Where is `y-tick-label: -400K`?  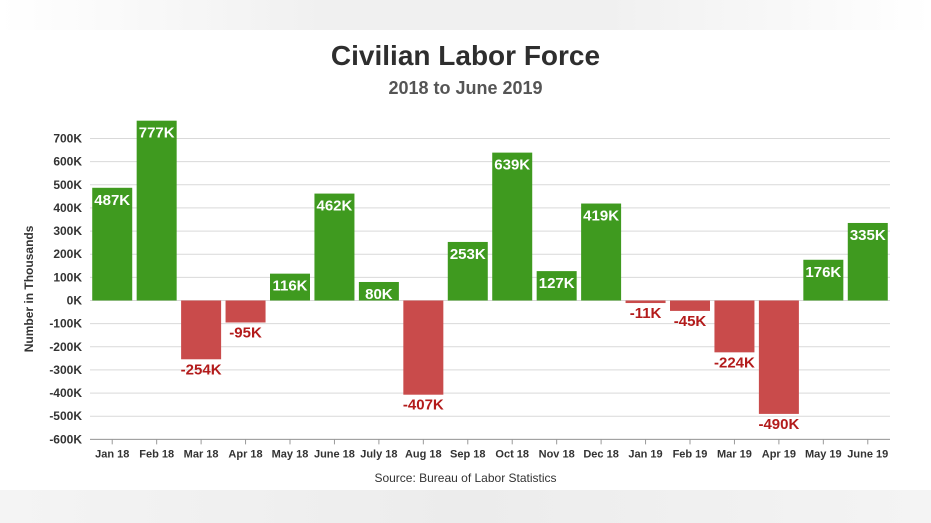 y-tick-label: -400K is located at coordinates (65, 393).